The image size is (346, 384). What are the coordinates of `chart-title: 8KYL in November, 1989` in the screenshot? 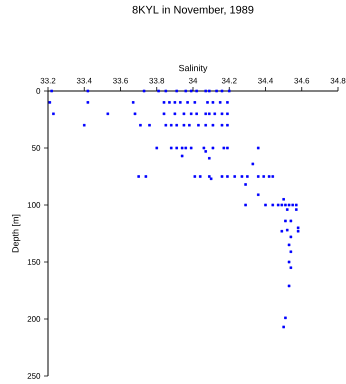 It's located at (193, 10).